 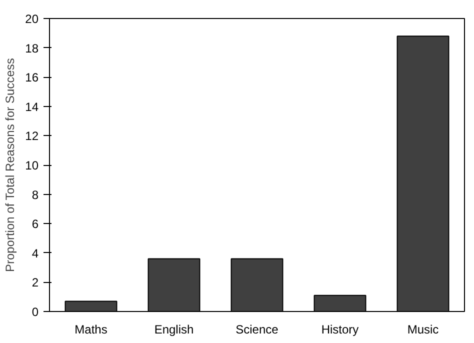 I want to click on x-tick-label: Maths, so click(x=91, y=329).